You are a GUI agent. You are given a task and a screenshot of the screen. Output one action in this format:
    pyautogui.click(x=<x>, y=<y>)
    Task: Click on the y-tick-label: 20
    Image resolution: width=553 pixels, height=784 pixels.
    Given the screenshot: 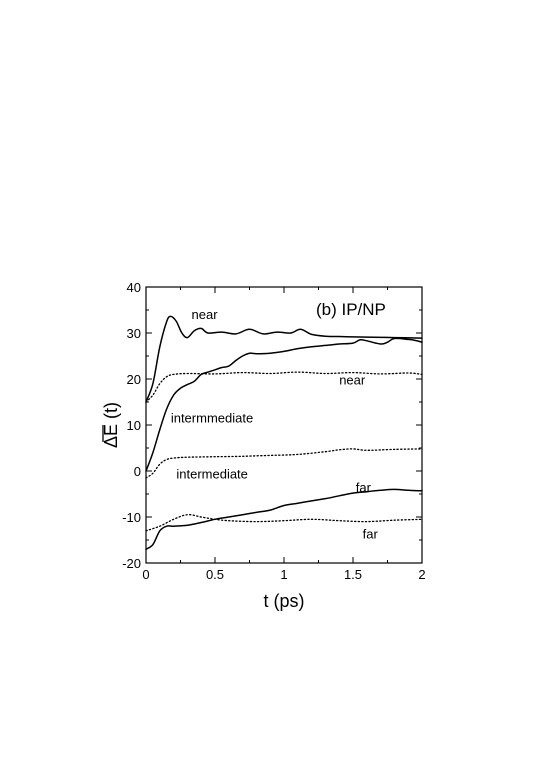 What is the action you would take?
    pyautogui.click(x=134, y=379)
    